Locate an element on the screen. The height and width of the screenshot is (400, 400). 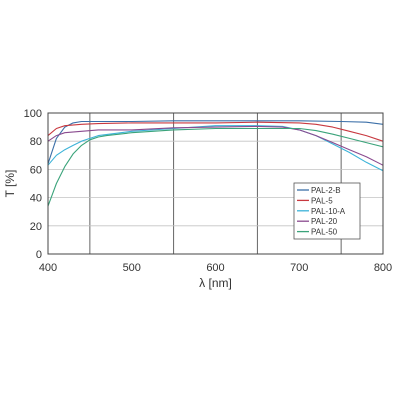
x-tick-label: 500 is located at coordinates (132, 268).